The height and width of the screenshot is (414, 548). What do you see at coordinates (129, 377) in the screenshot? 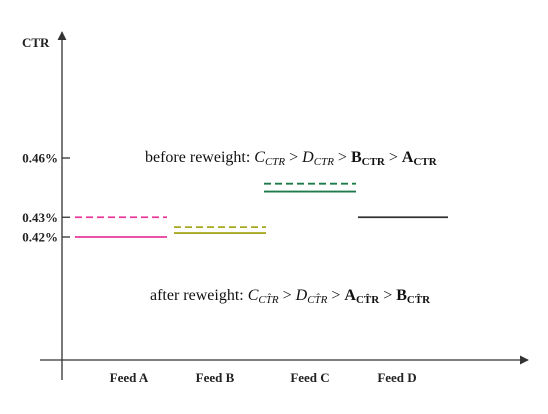
I see `x-tick-label: Feed A` at bounding box center [129, 377].